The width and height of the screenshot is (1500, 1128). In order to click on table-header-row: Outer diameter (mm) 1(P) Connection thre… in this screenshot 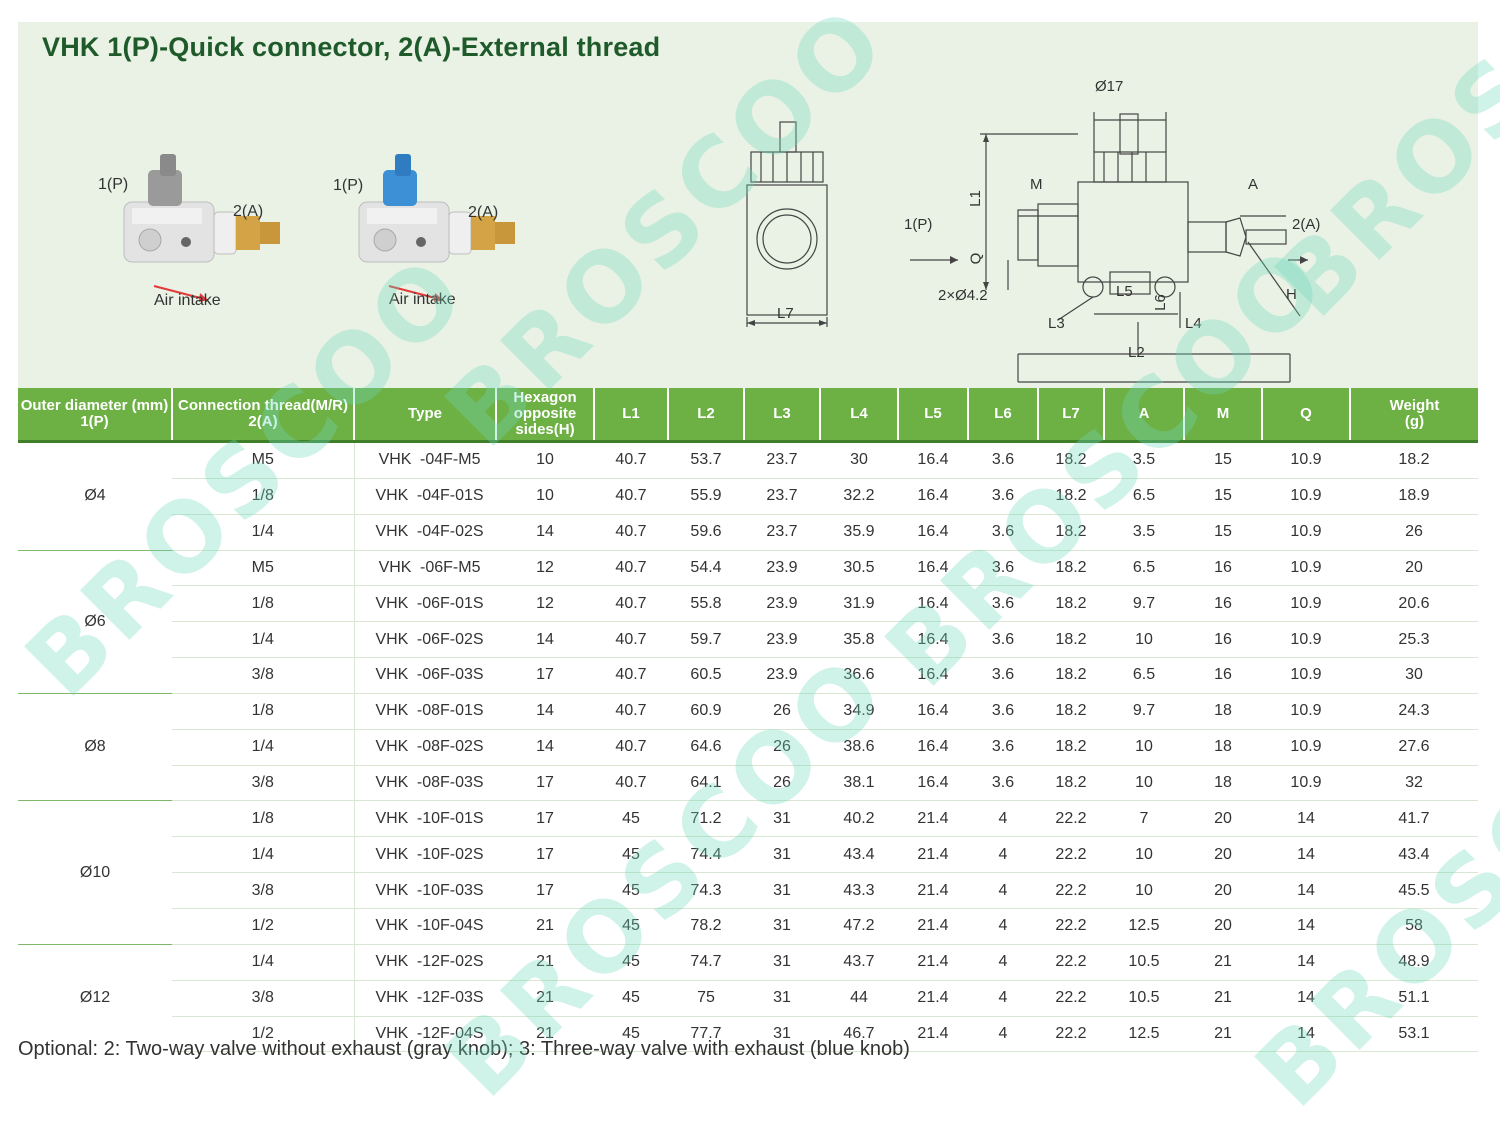, I will do `click(748, 415)`.